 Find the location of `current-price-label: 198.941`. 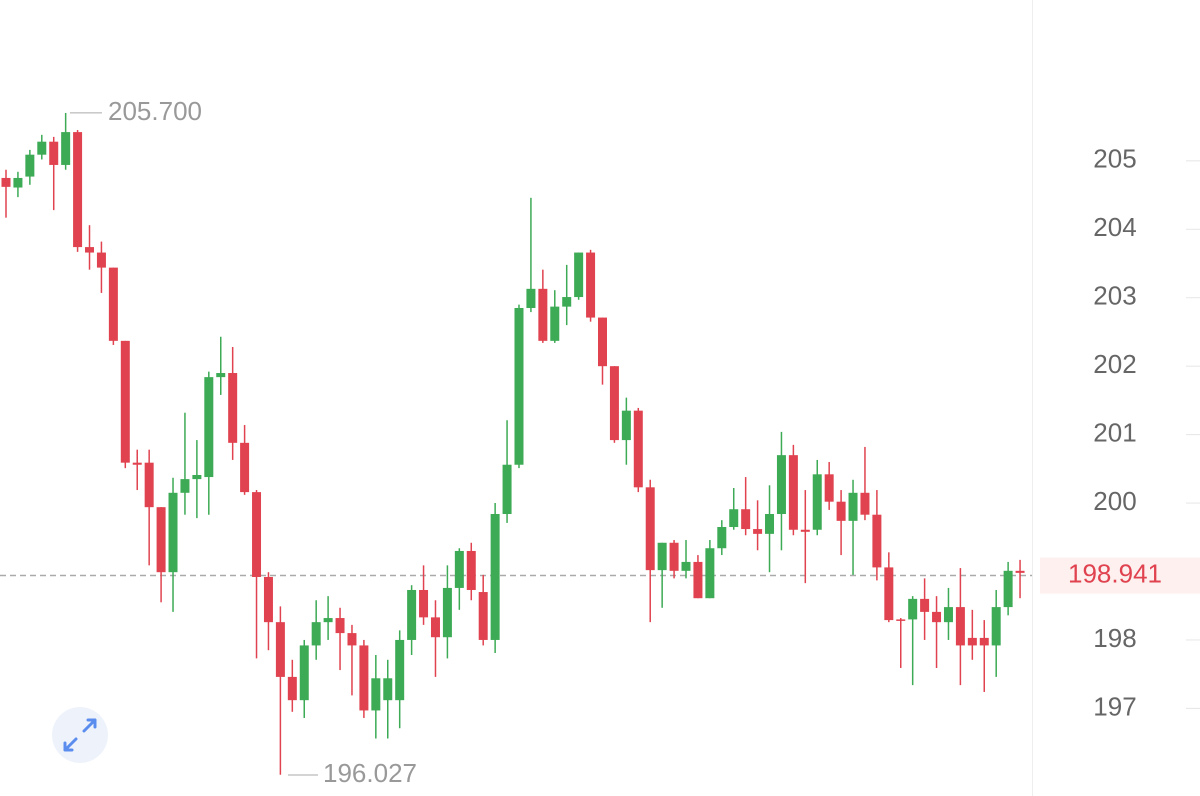

current-price-label: 198.941 is located at coordinates (1115, 573).